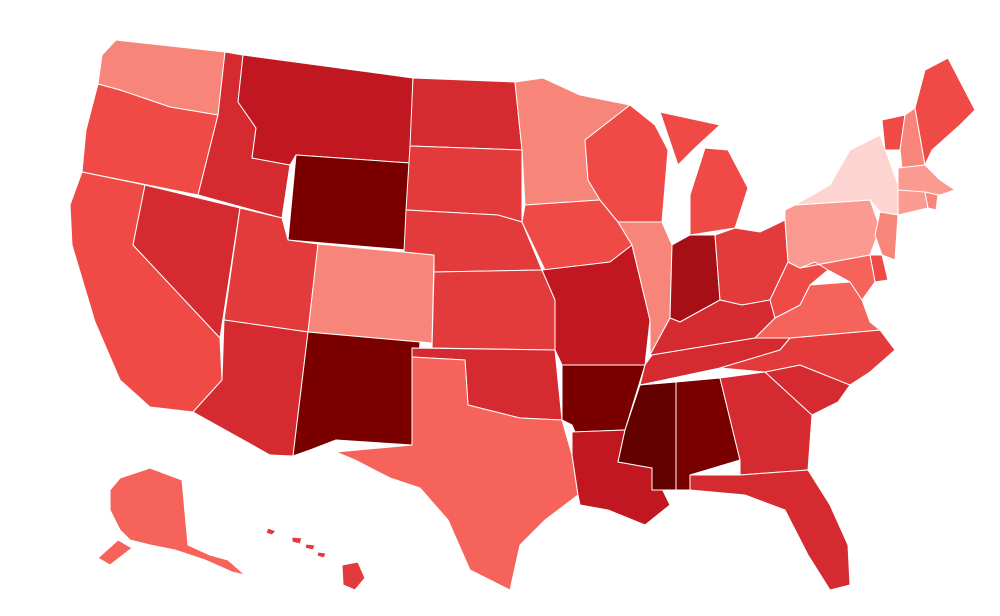  I want to click on state-north-dakota, so click(466, 114).